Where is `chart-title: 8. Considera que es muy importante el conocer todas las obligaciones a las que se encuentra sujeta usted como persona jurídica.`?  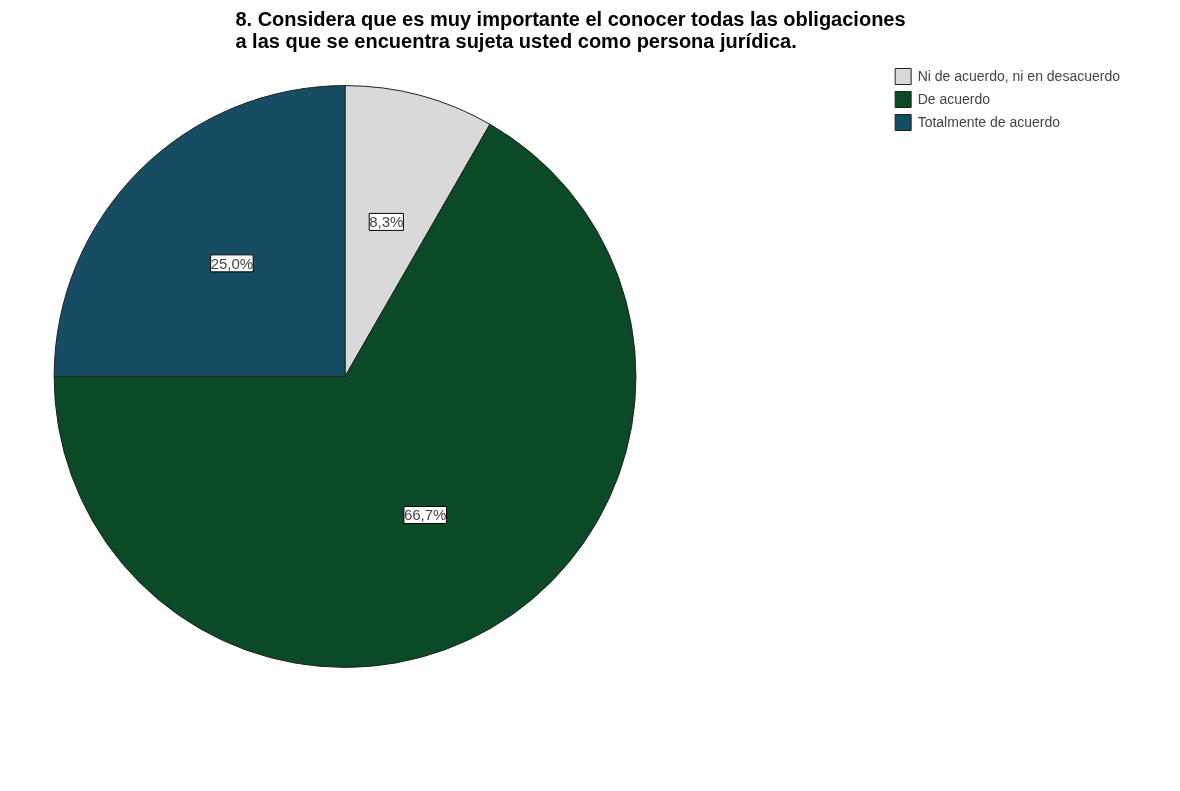 chart-title: 8. Considera que es muy importante el conocer todas las obligaciones a las que se encuentra sujeta usted como persona jurídica. is located at coordinates (570, 29).